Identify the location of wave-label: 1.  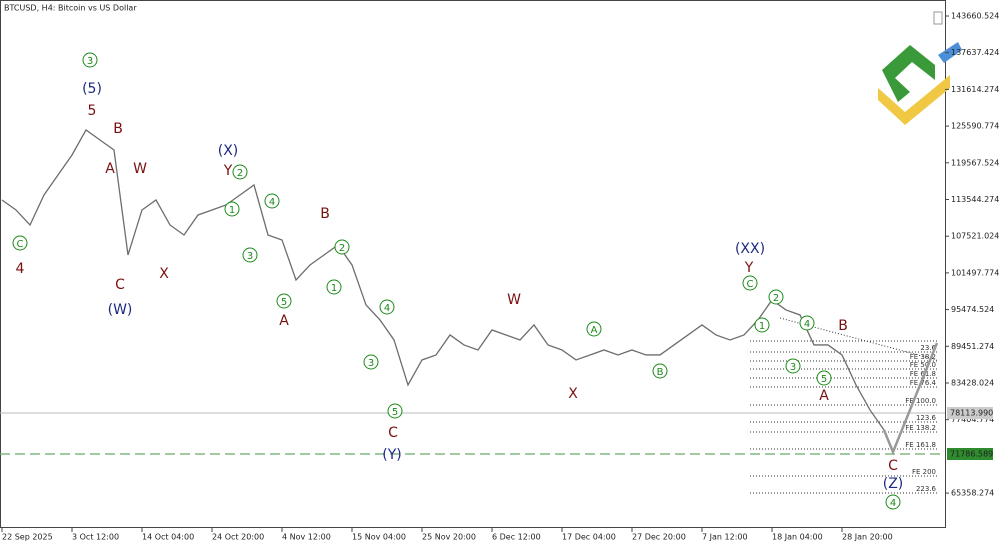
(334, 288).